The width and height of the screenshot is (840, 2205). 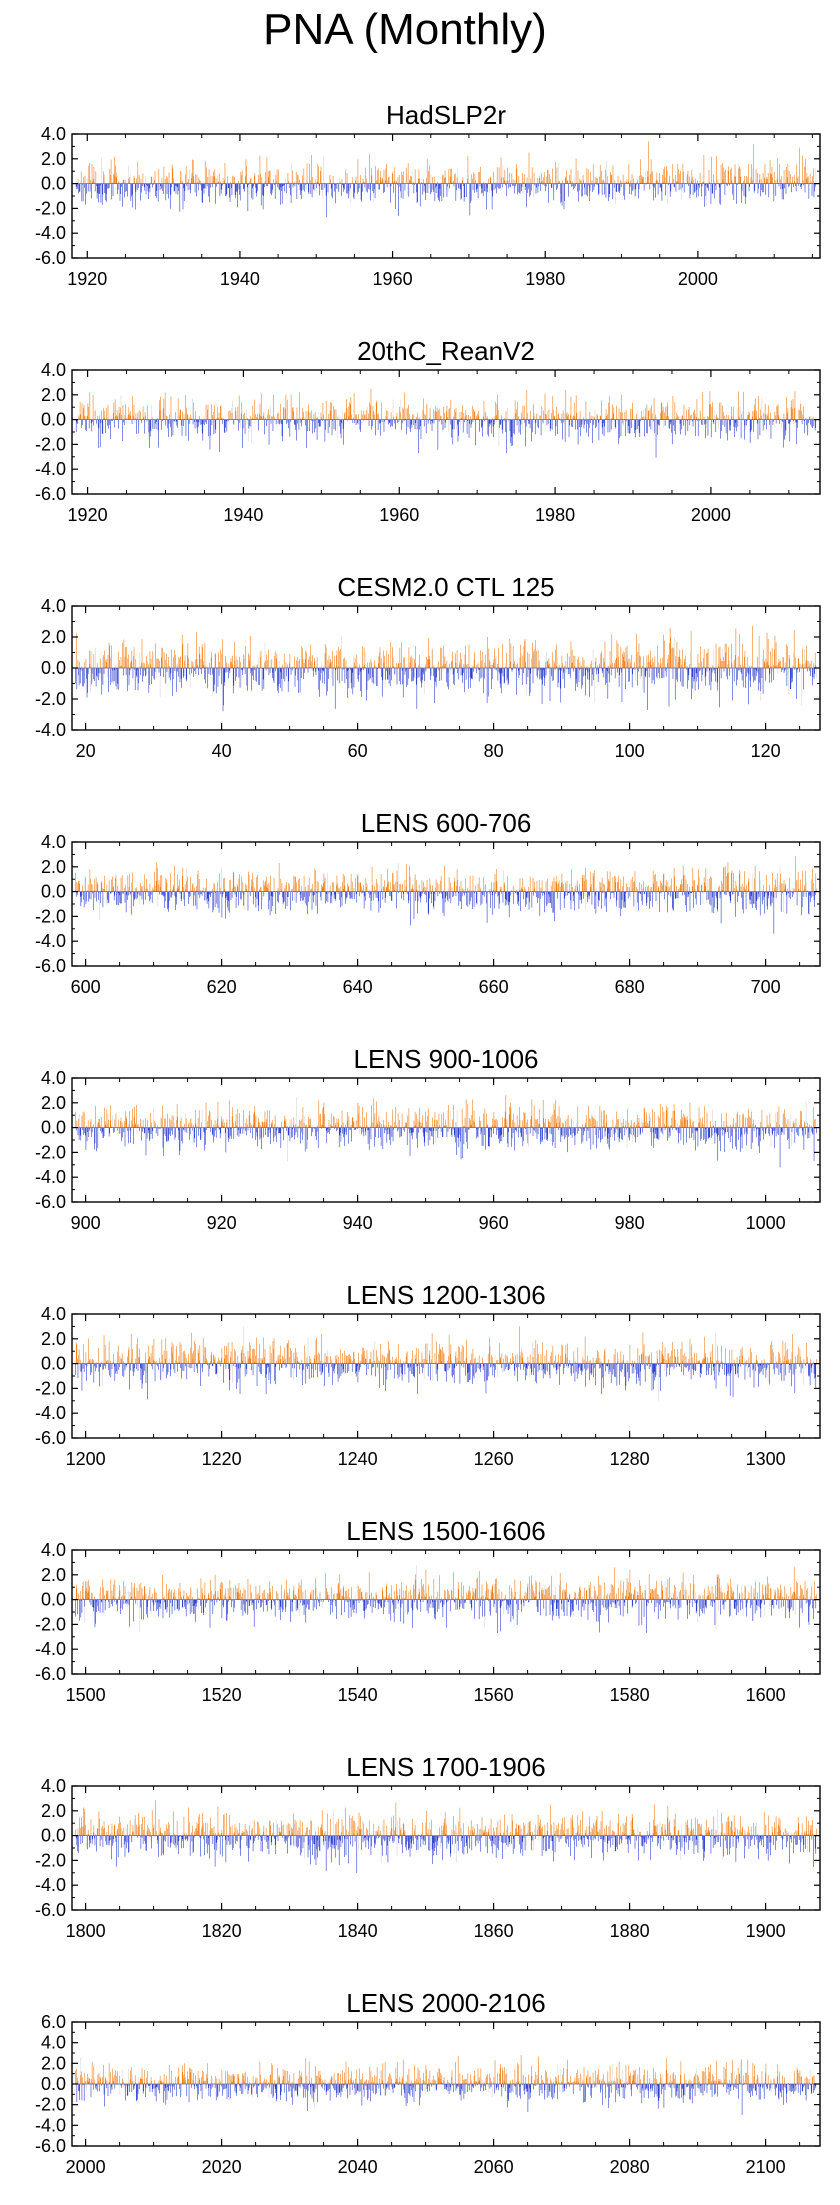 What do you see at coordinates (446, 351) in the screenshot?
I see `panel-title: 20thC_ReanV2` at bounding box center [446, 351].